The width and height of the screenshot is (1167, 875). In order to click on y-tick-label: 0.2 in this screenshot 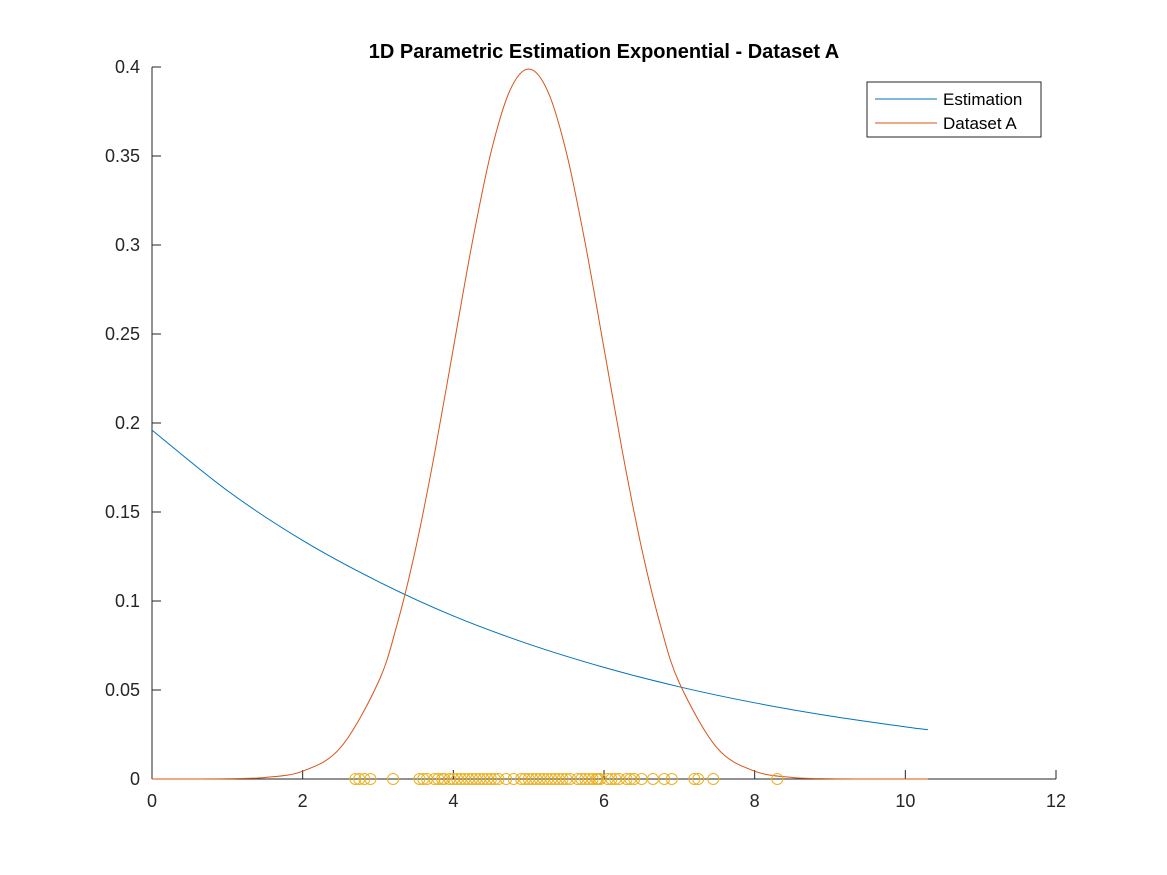, I will do `click(127, 423)`.